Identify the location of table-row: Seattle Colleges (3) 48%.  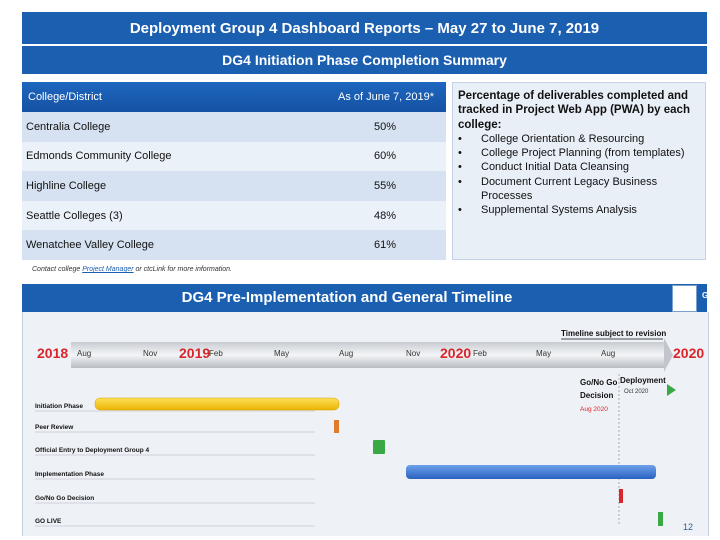
(234, 215).